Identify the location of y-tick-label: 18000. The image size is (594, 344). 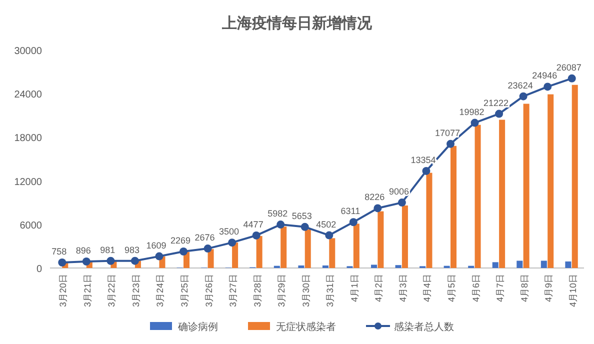
(28, 138).